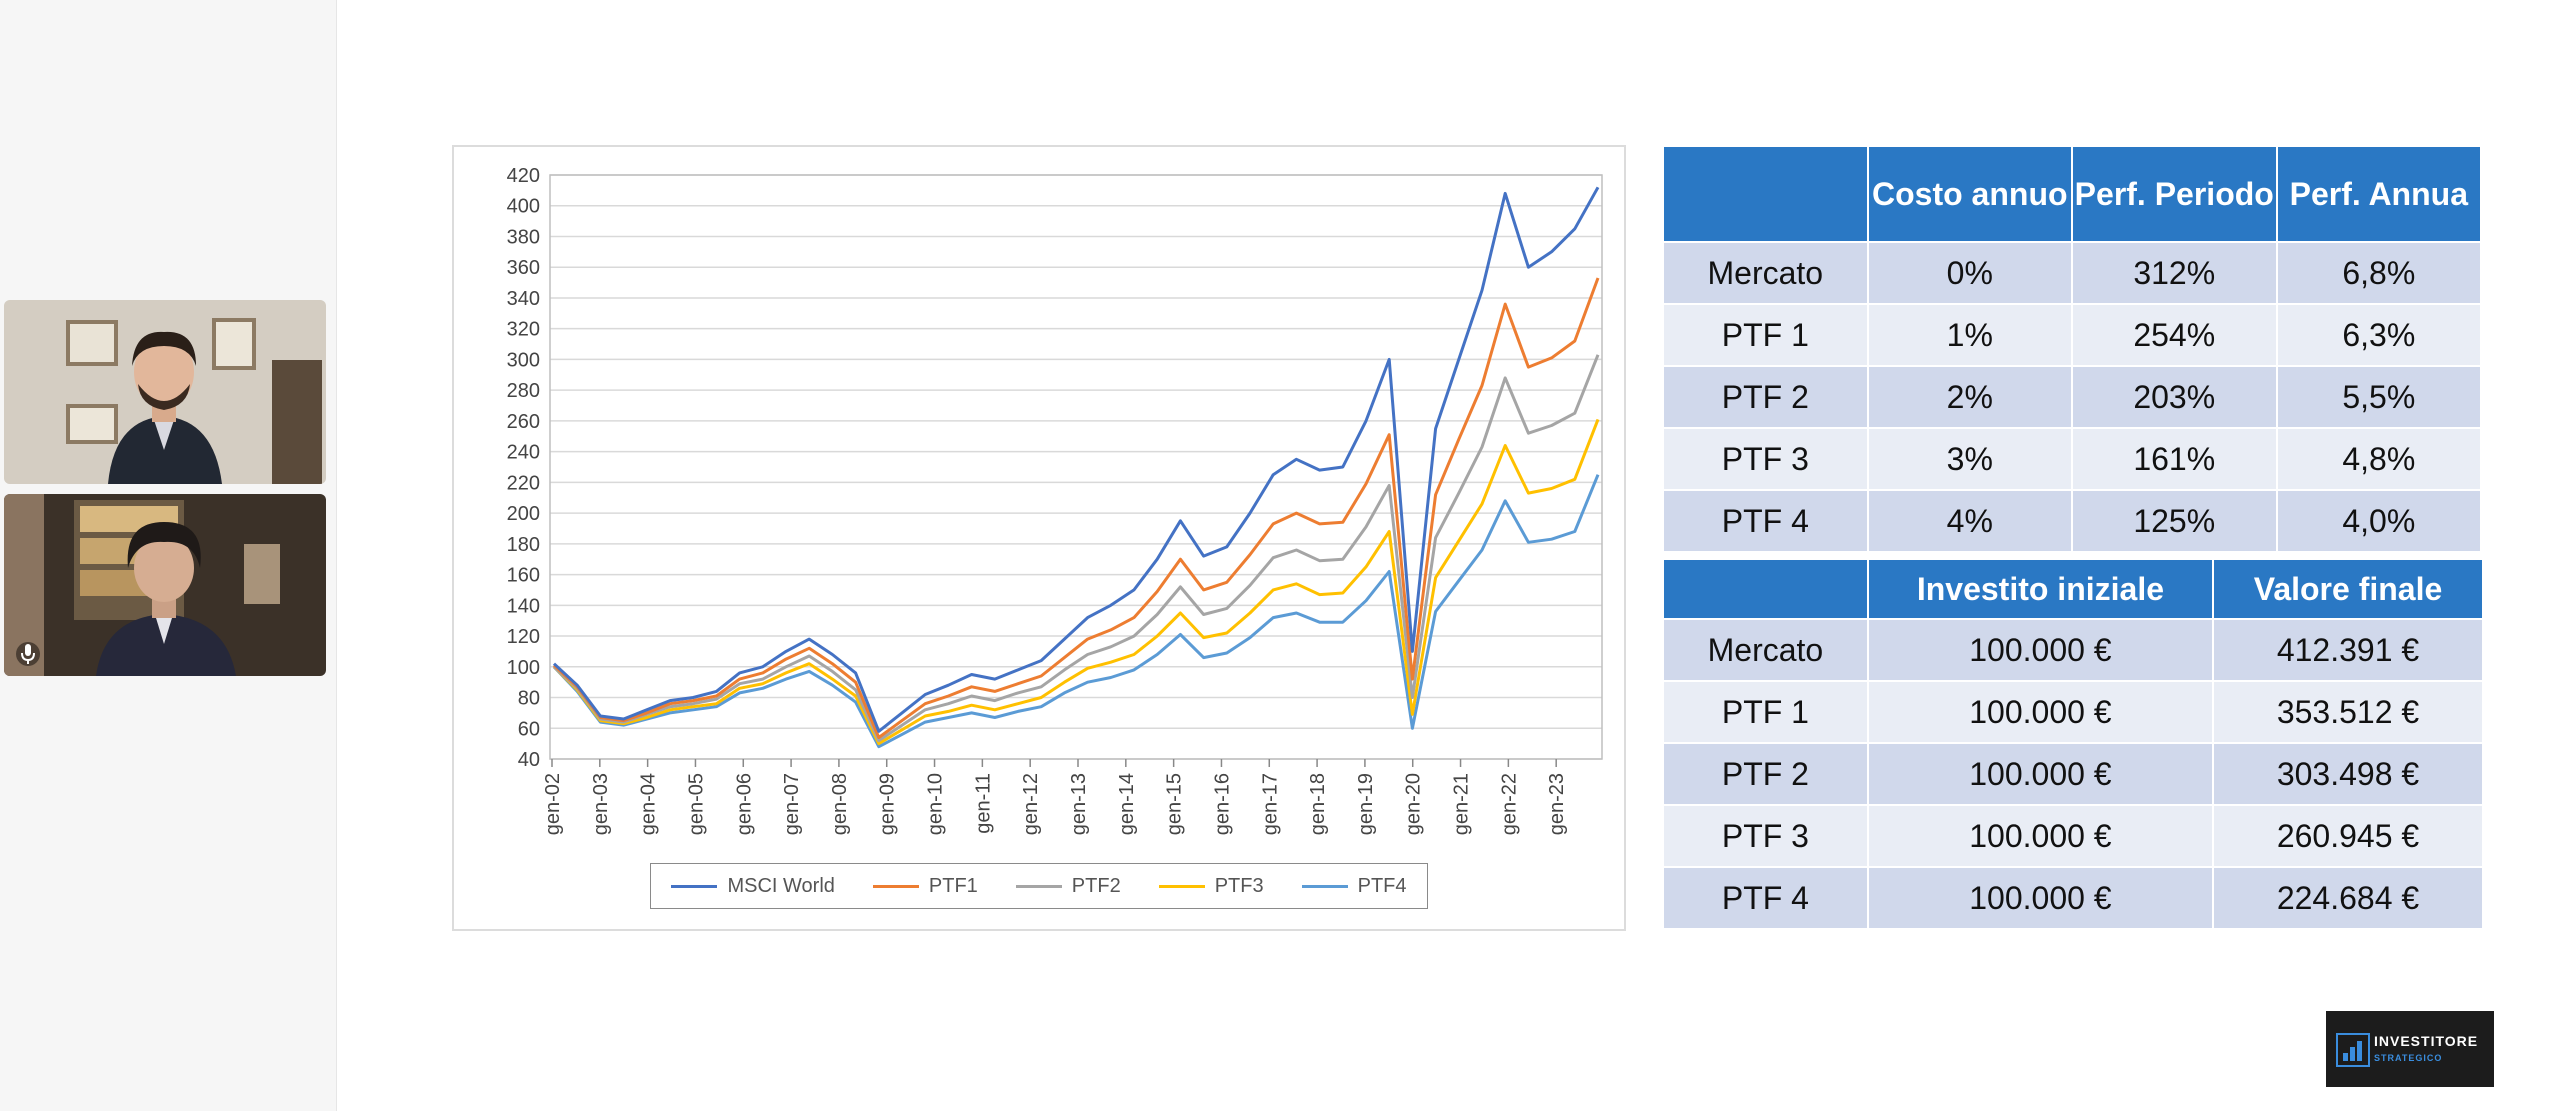 The width and height of the screenshot is (2560, 1111). Describe the element at coordinates (2379, 397) in the screenshot. I see `value-cell: 5,5%` at that location.